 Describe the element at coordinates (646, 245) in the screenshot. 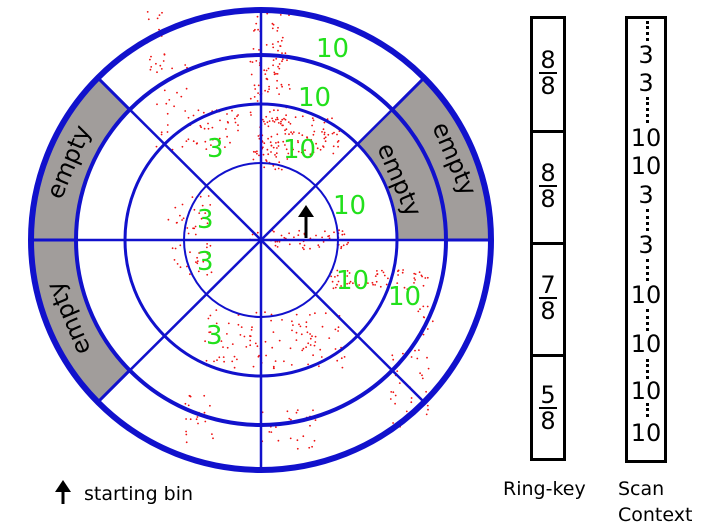

I see `scan-context-value-6: 3` at that location.